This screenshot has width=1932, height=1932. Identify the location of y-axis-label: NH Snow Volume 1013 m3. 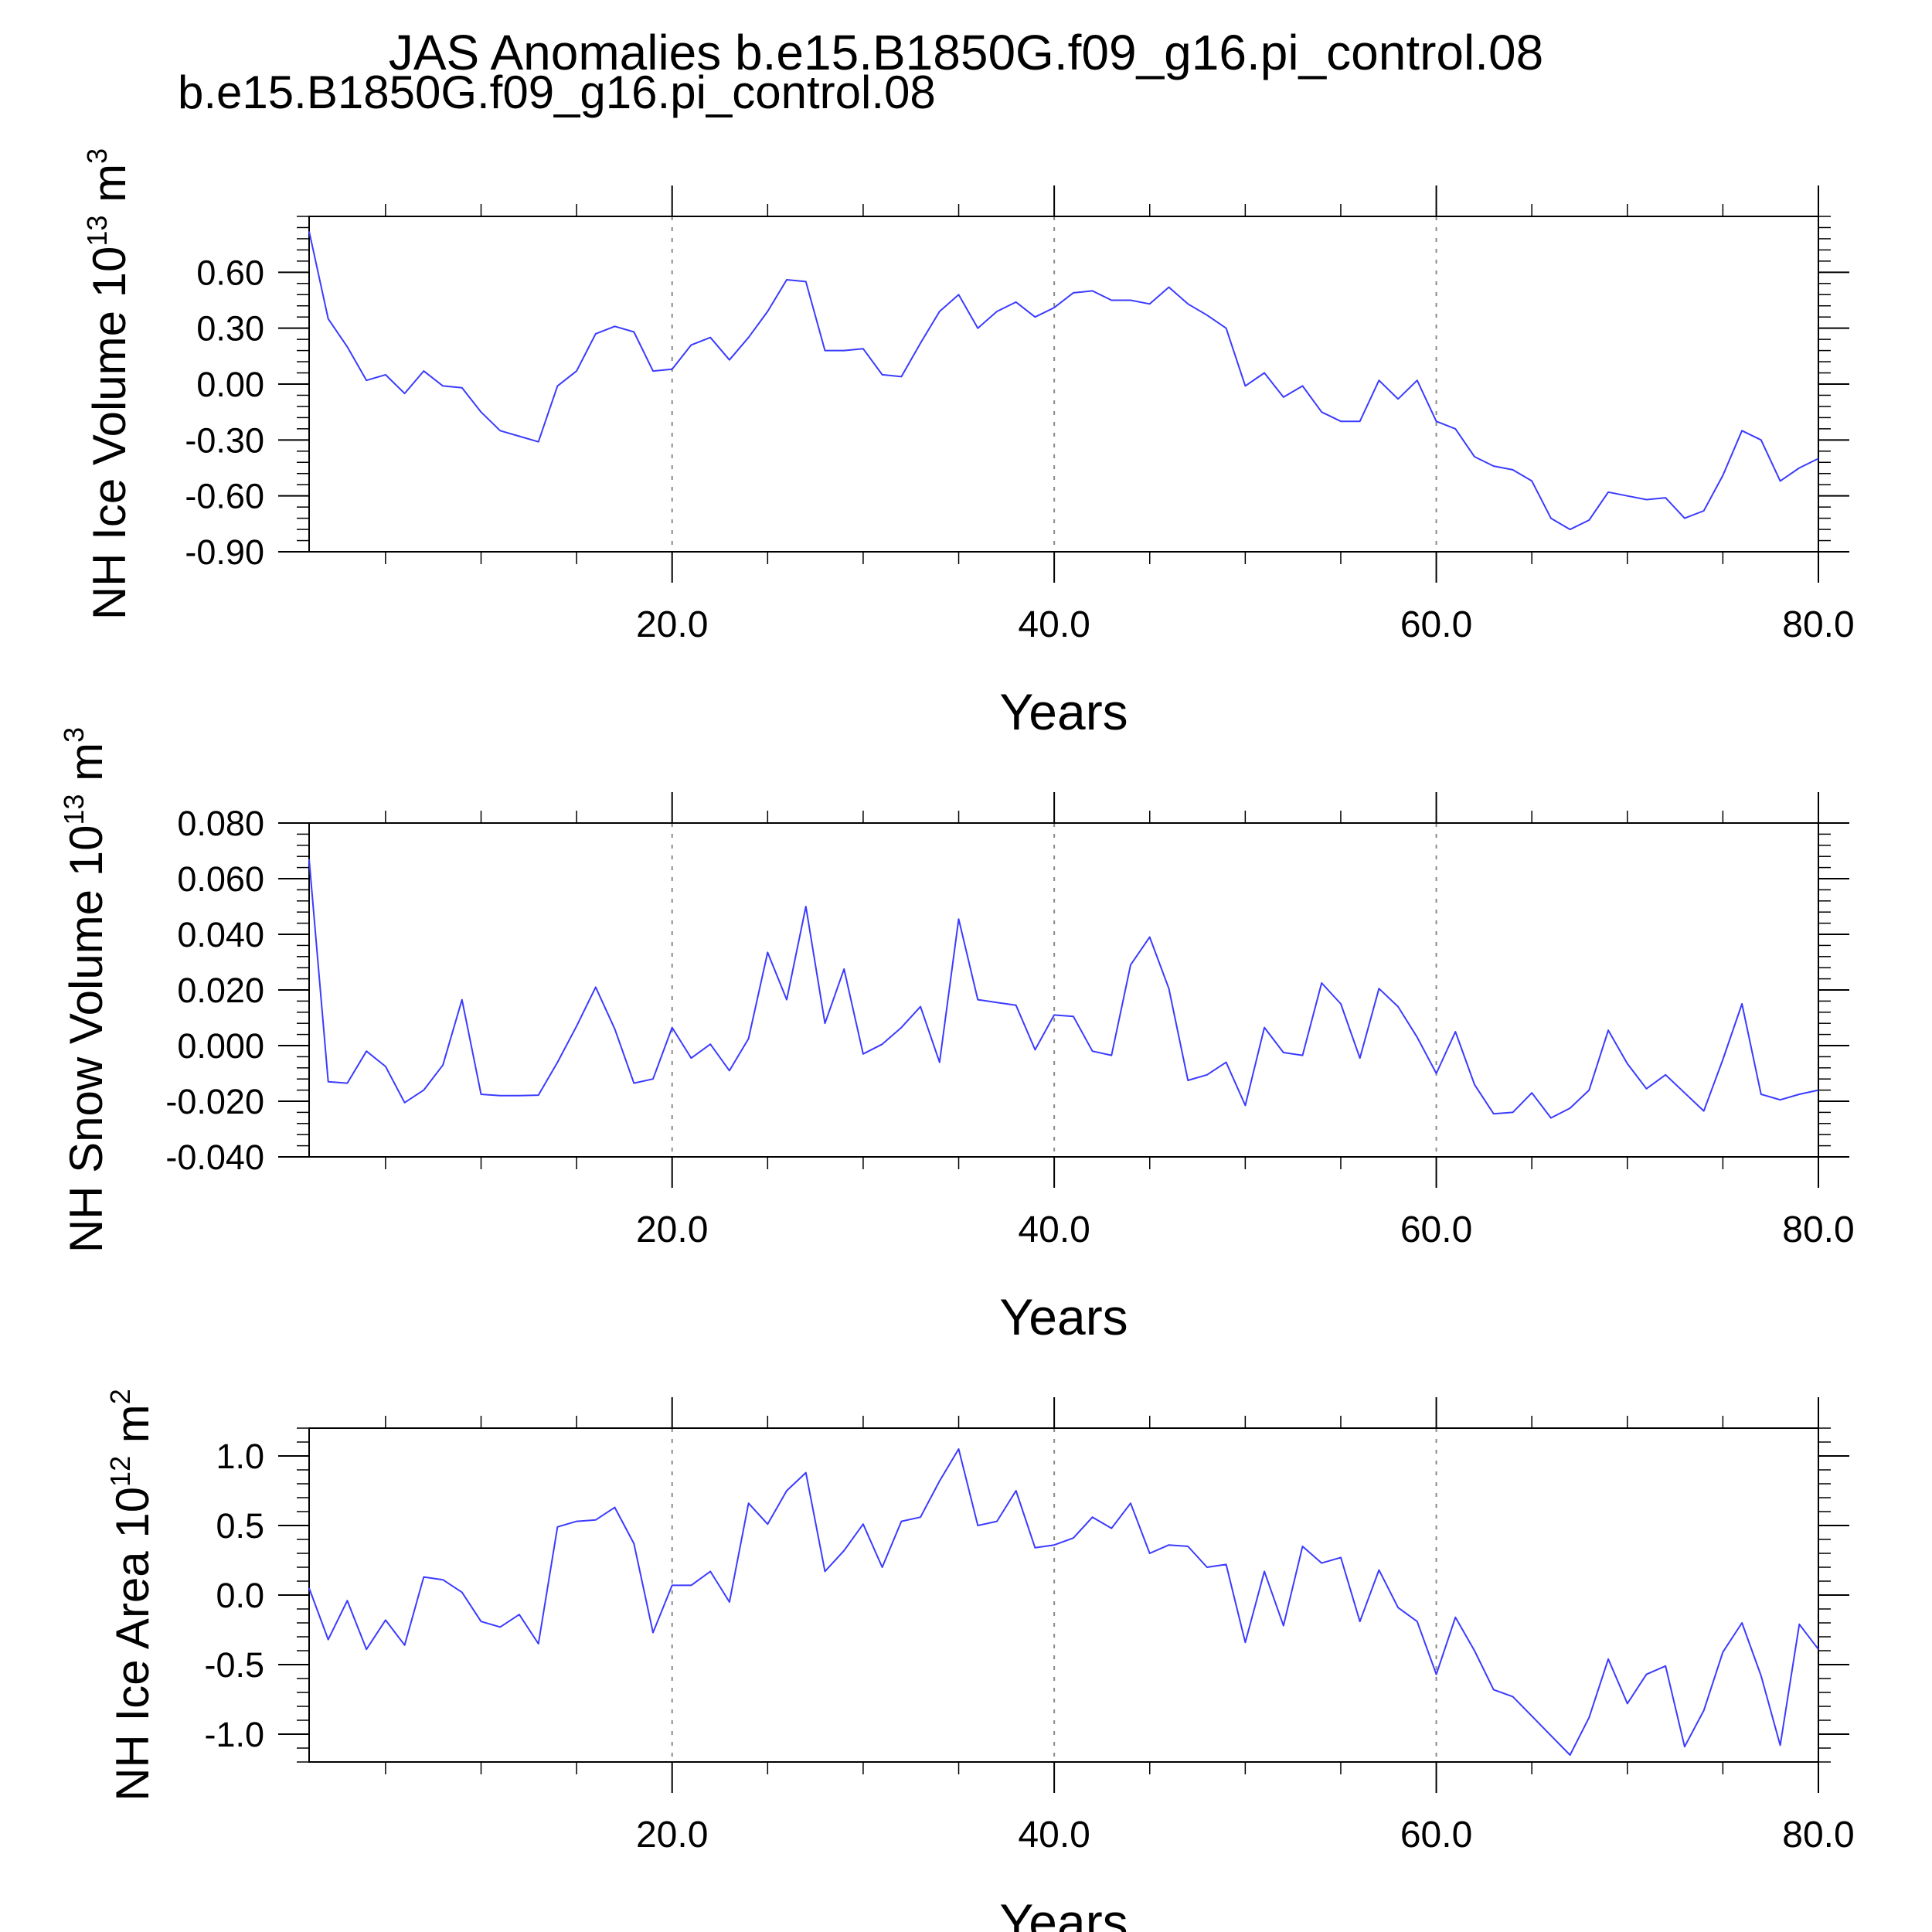
(85, 990).